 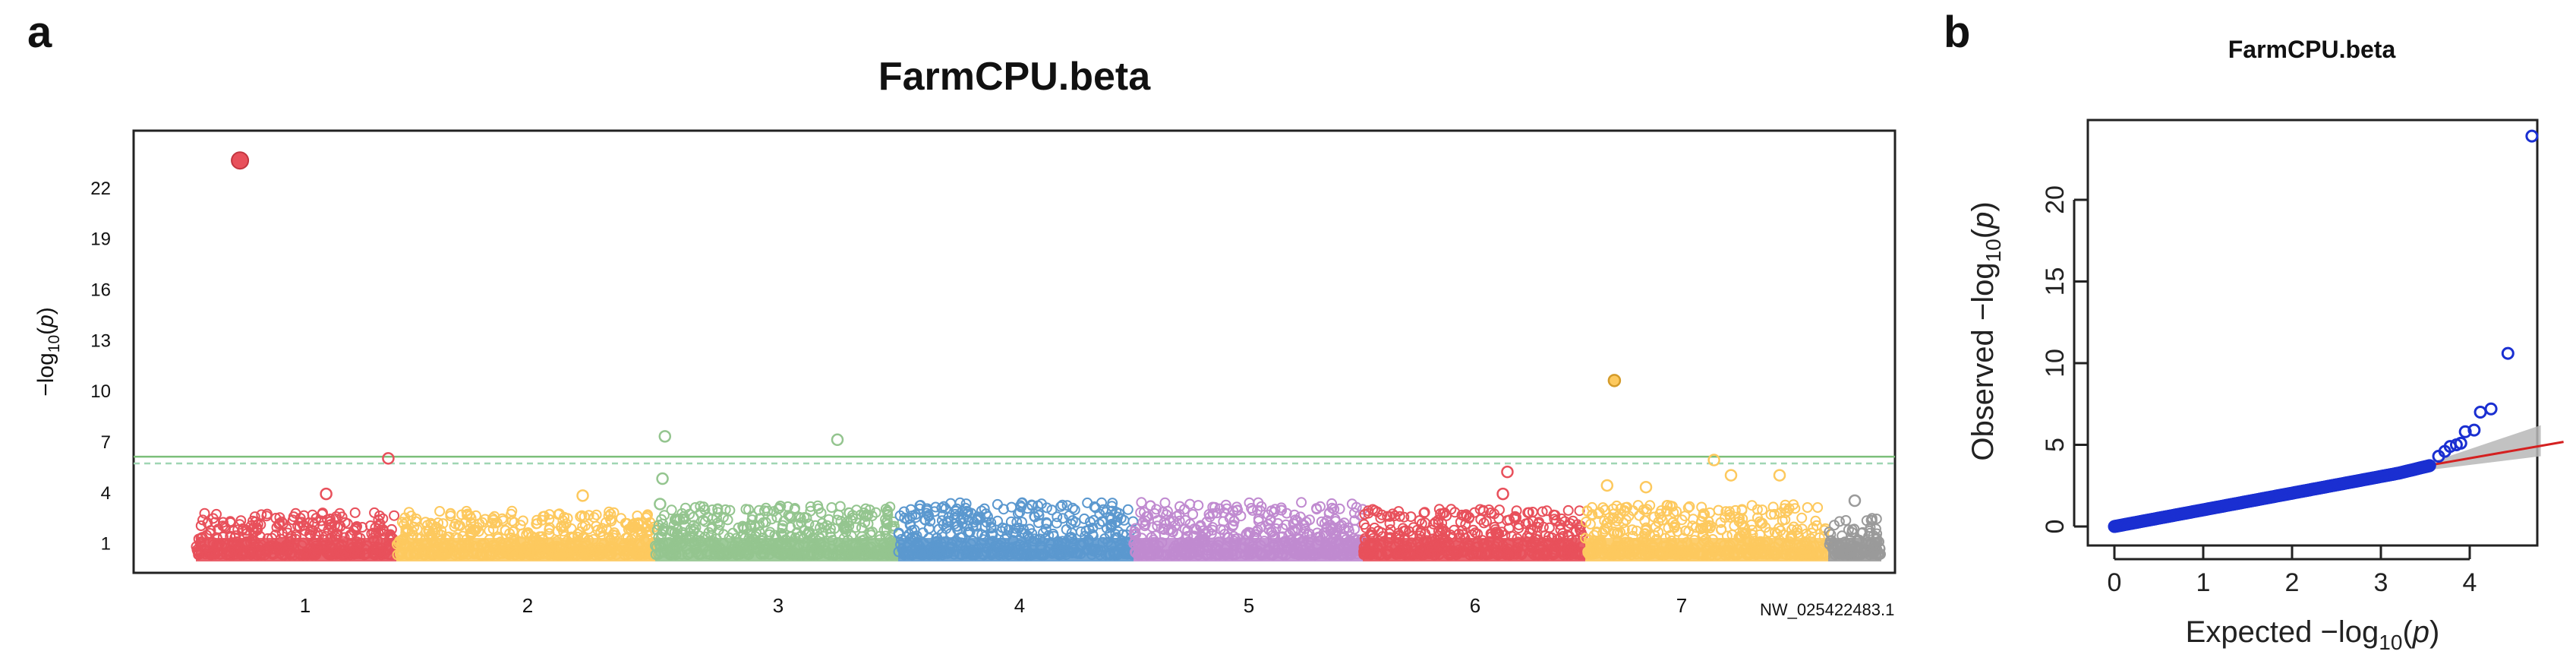 What do you see at coordinates (2480, 412) in the screenshot?
I see `qq-tail-point` at bounding box center [2480, 412].